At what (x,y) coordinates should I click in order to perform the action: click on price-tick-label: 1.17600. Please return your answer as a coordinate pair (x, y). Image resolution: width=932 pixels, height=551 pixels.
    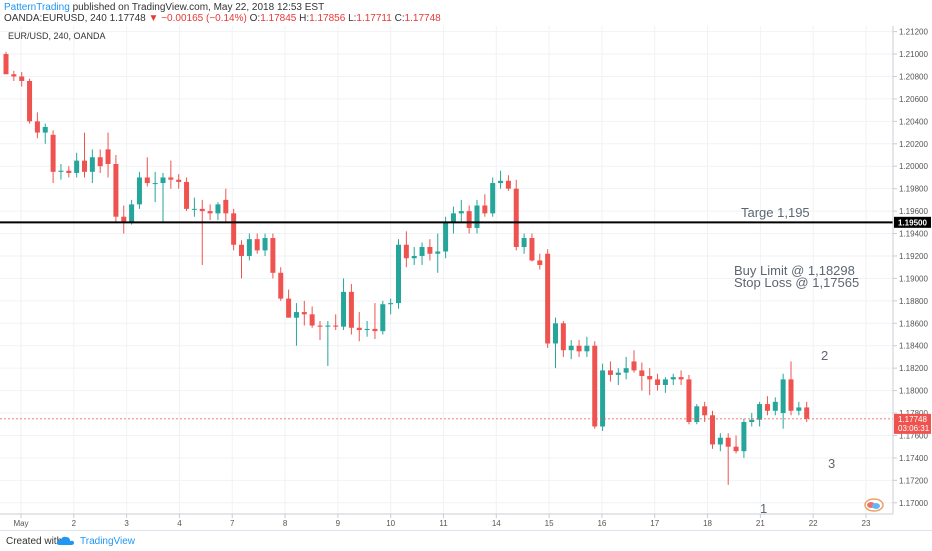
    Looking at the image, I should click on (913, 435).